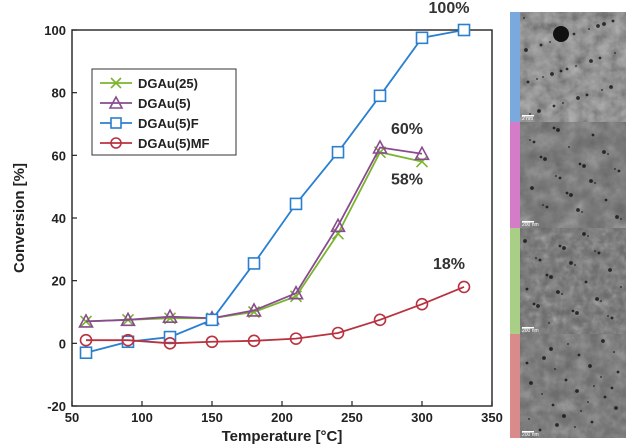 This screenshot has height=447, width=629. I want to click on value-annotation: 18%, so click(449, 264).